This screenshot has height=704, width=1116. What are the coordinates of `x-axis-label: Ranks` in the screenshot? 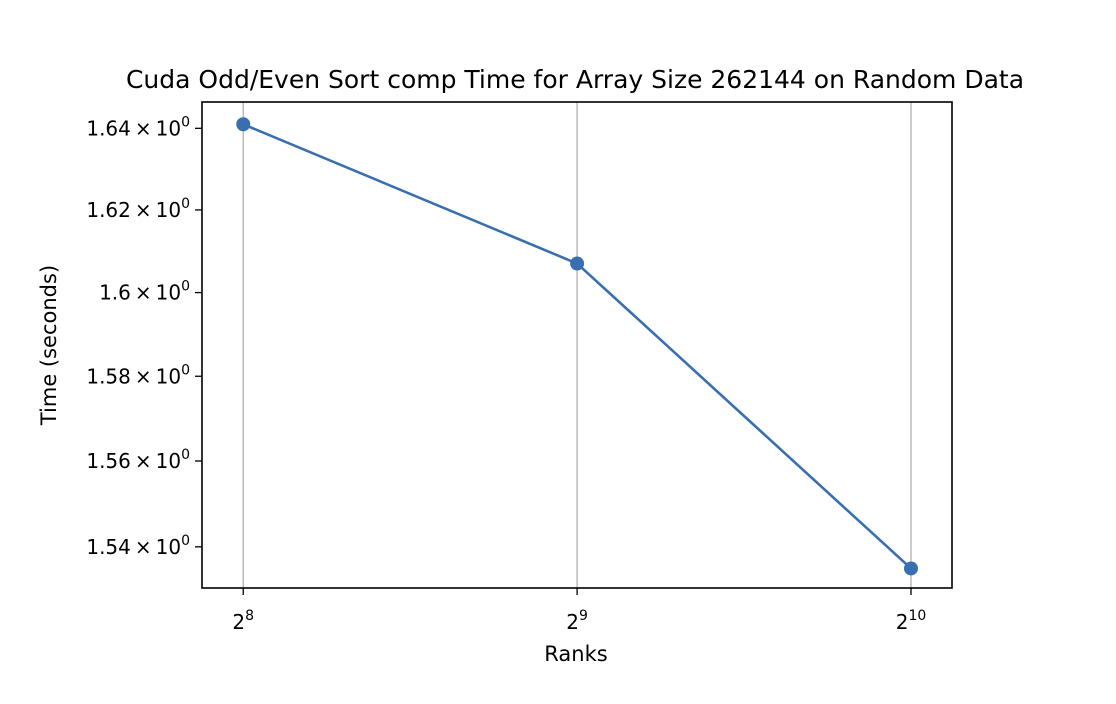 It's located at (575, 654).